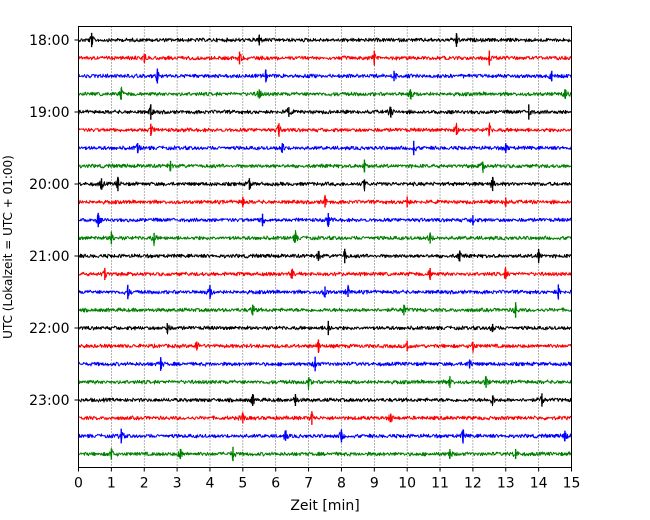 The height and width of the screenshot is (520, 650). I want to click on y-tick-label: 19:00, so click(49, 113).